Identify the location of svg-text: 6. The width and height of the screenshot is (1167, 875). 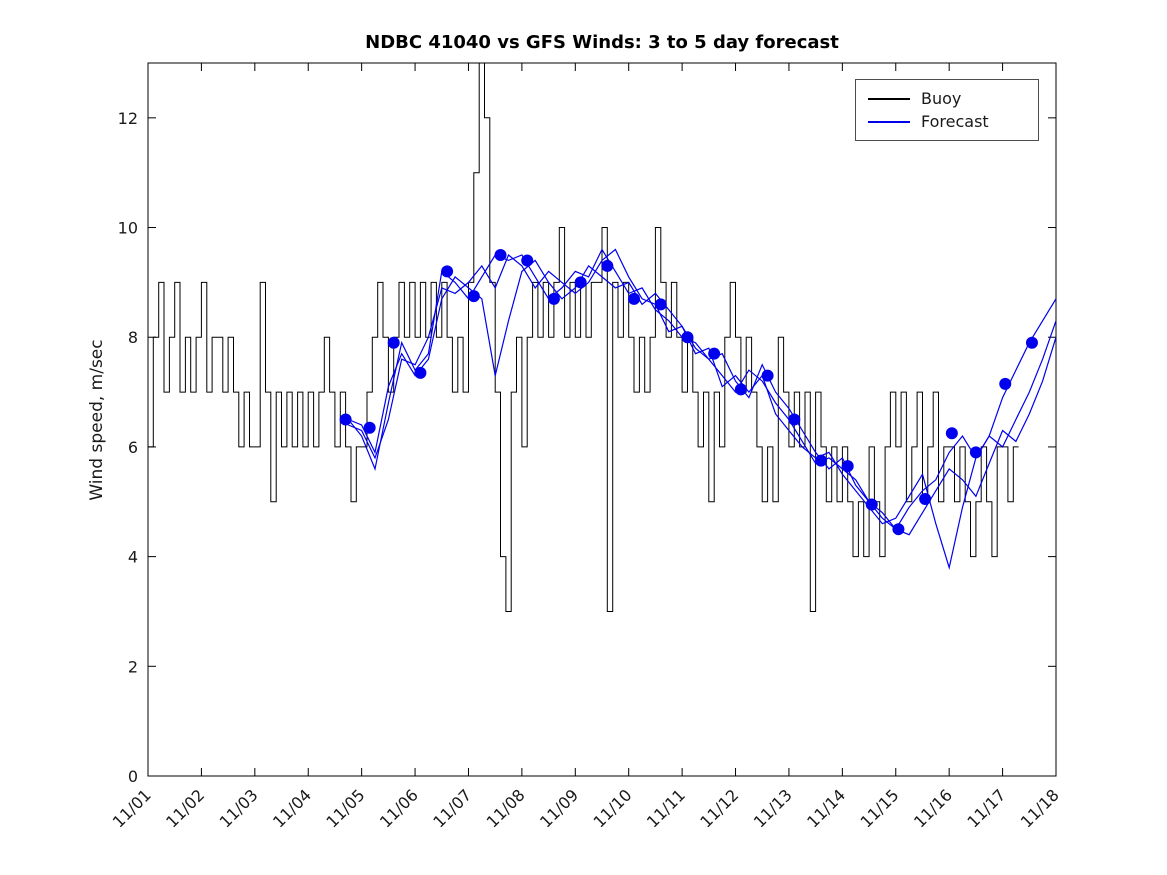
(133, 447).